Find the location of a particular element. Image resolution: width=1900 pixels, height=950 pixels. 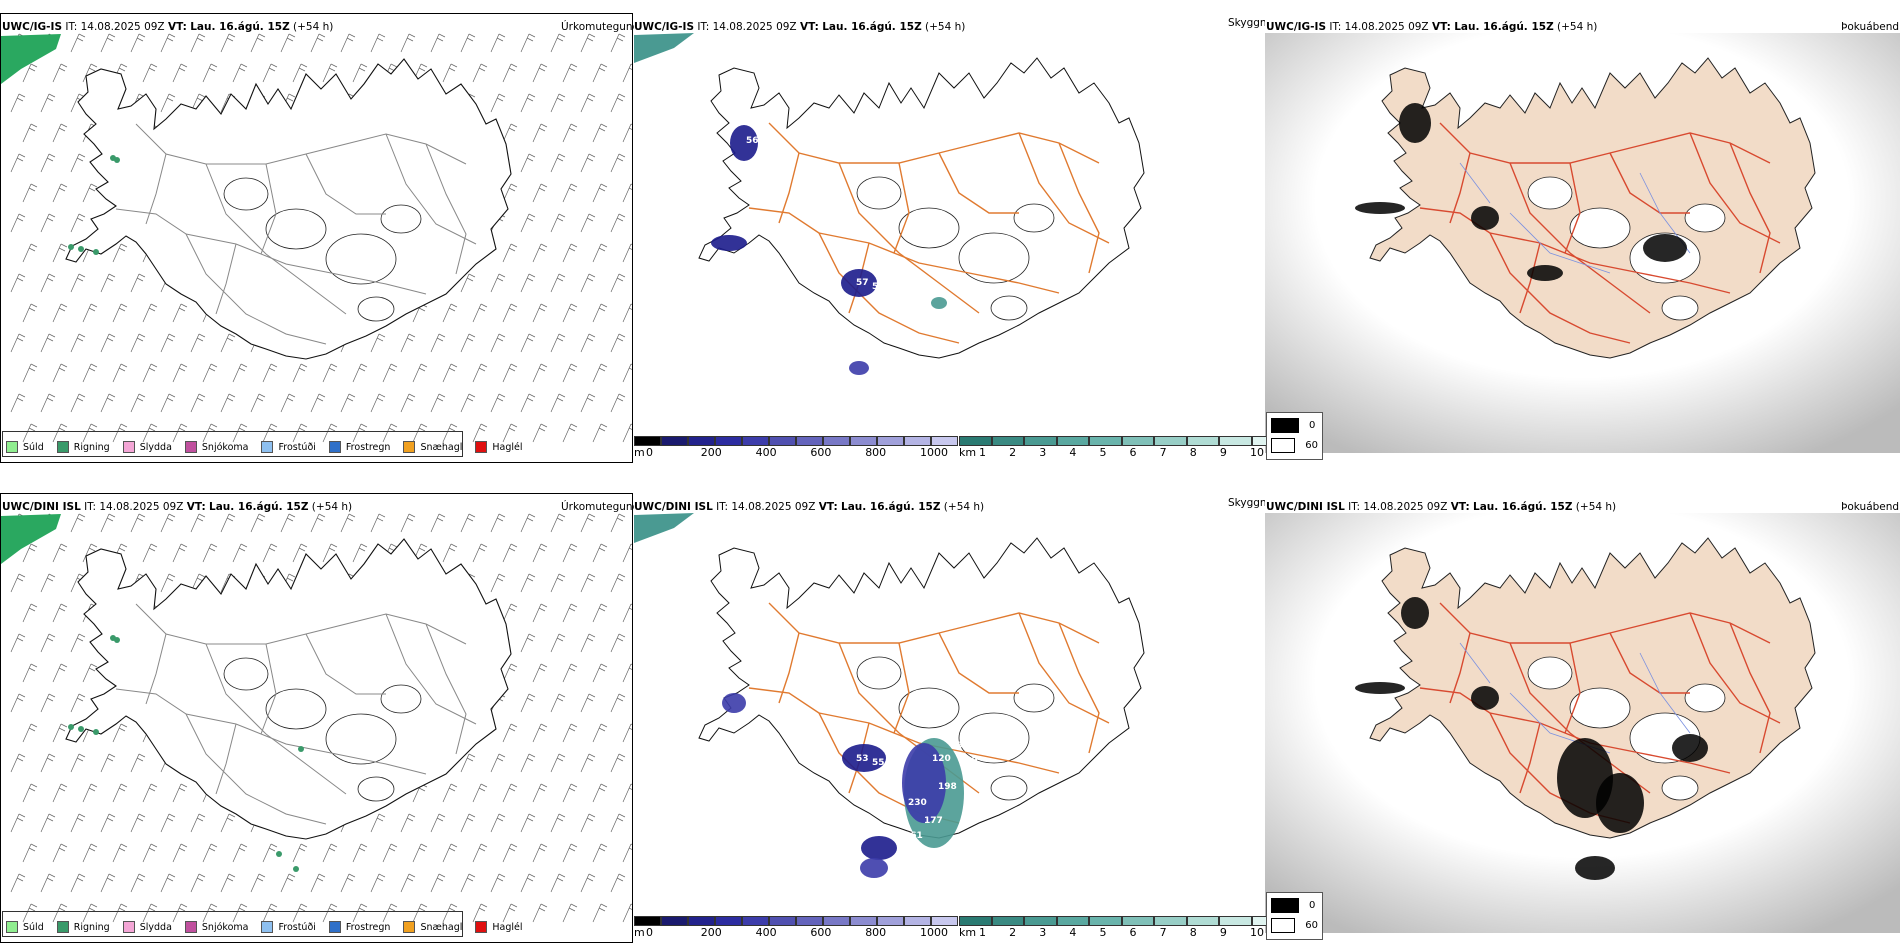

colorbar-unit: m is located at coordinates (639, 932).